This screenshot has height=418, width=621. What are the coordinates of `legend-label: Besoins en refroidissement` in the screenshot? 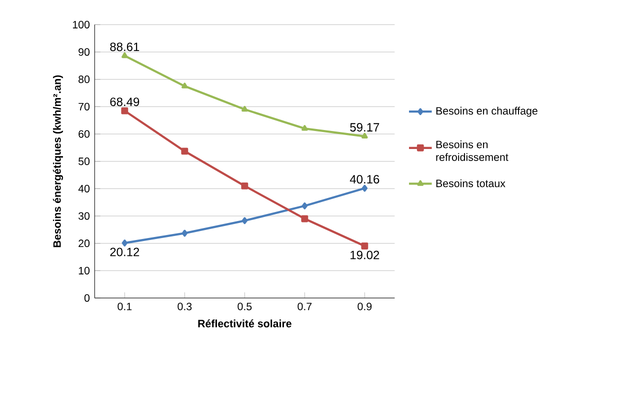 It's located at (472, 150).